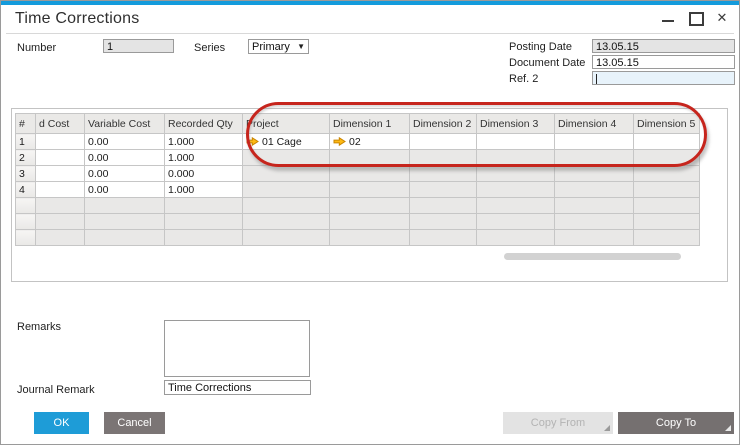 This screenshot has height=445, width=740. I want to click on minimize-icon, so click(668, 17).